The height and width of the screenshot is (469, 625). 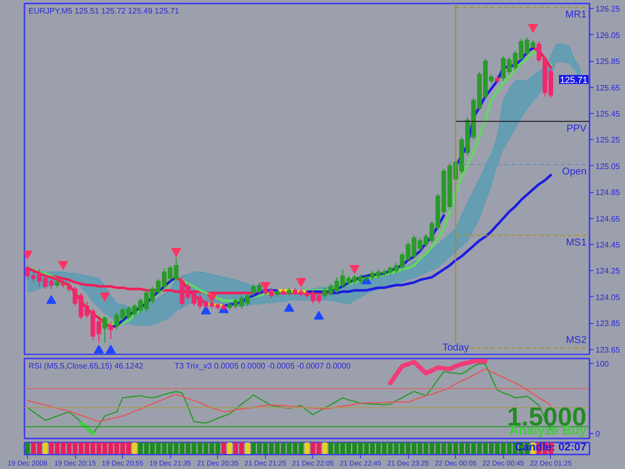 What do you see at coordinates (104, 11) in the screenshot?
I see `chart-title: EURJPY,M5 125.51 125.72 125.49 125.71` at bounding box center [104, 11].